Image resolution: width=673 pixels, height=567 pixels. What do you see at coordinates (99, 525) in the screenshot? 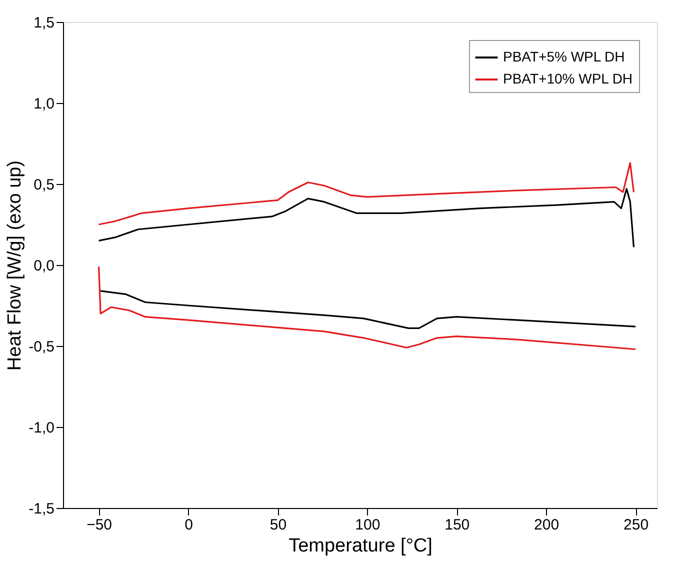
I see `x-tick-label: −50` at bounding box center [99, 525].